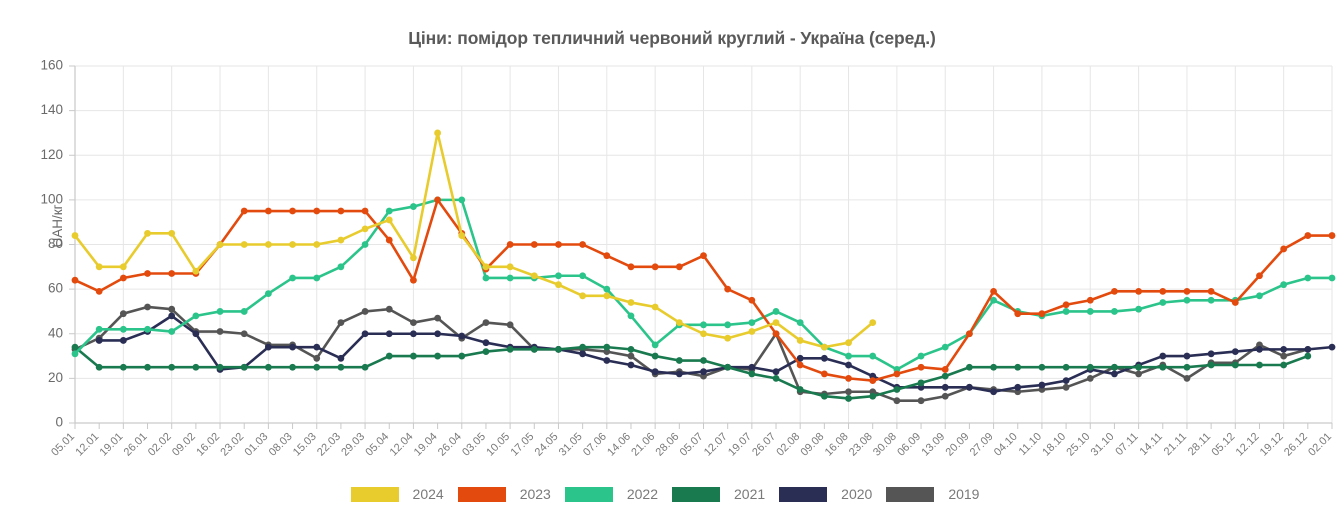 This screenshot has height=531, width=1344. What do you see at coordinates (832, 494) in the screenshot?
I see `legend-item-2020: 2020` at bounding box center [832, 494].